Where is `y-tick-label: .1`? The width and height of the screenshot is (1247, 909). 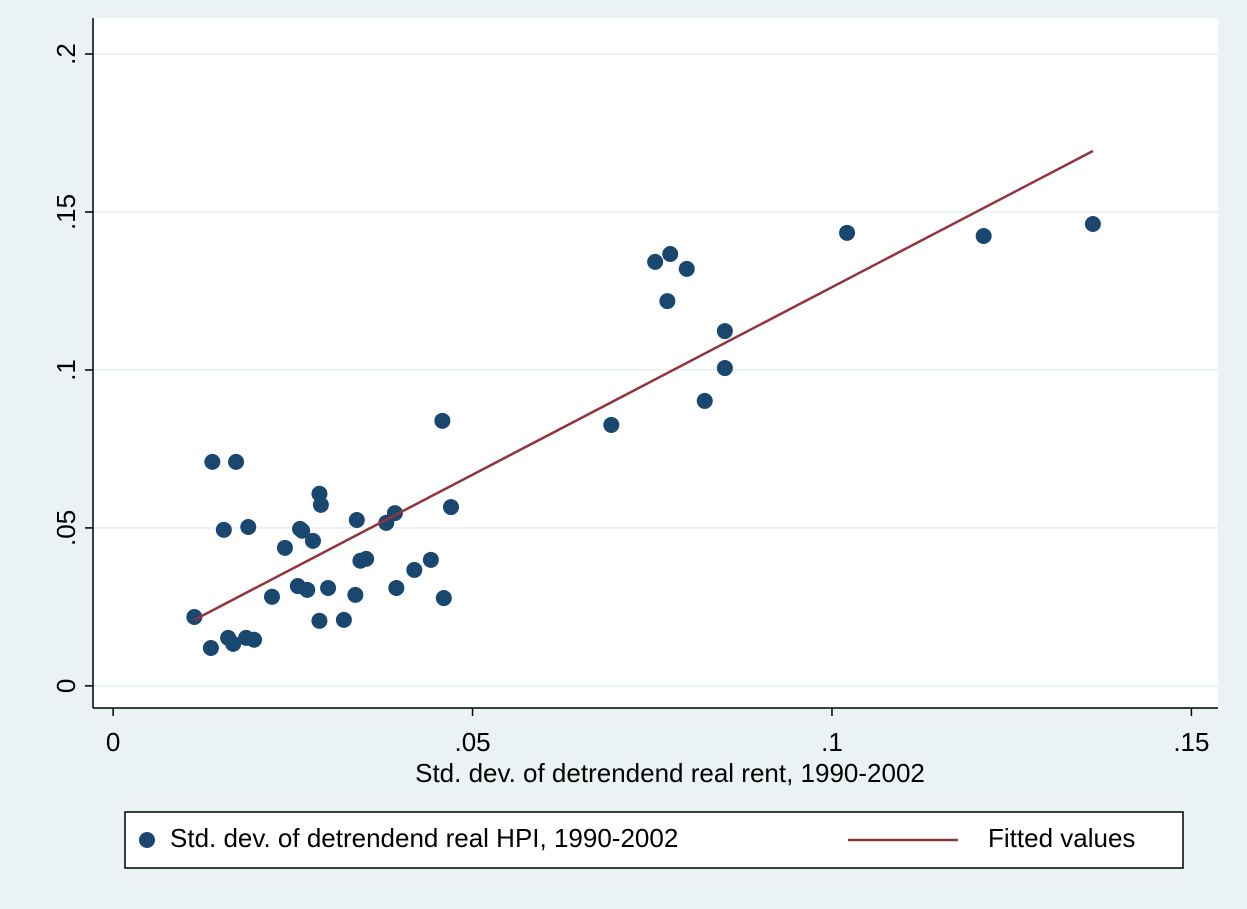
y-tick-label: .1 is located at coordinates (66, 370).